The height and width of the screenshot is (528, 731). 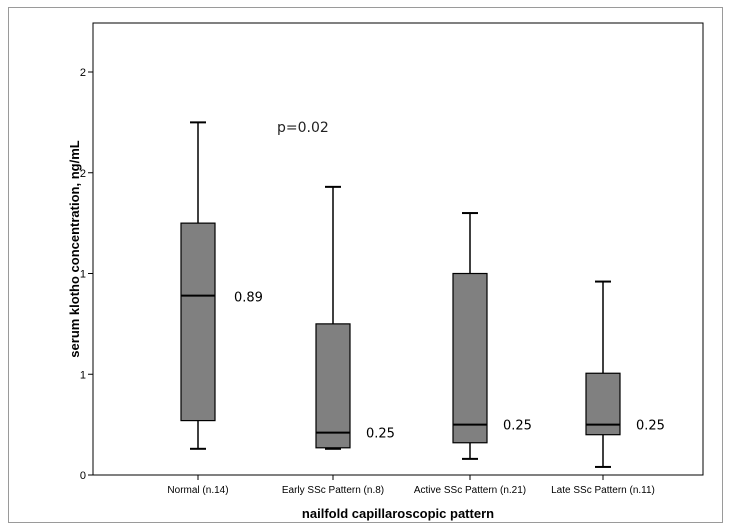 I want to click on median-label: 0.89, so click(x=248, y=298).